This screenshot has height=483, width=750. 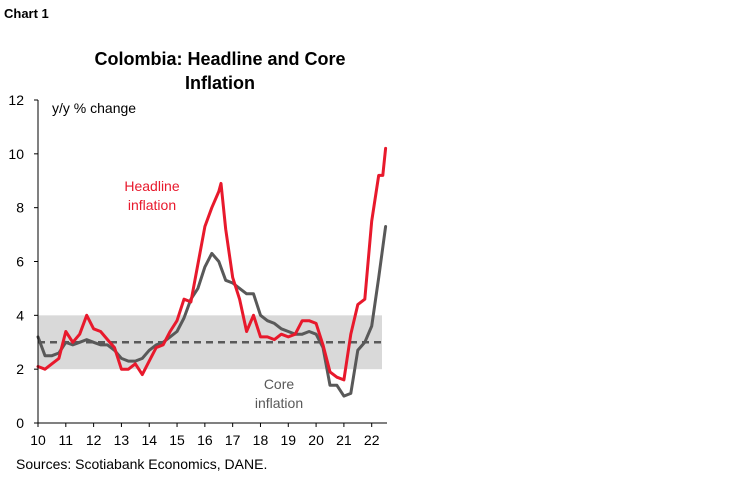 What do you see at coordinates (16, 154) in the screenshot?
I see `y-tick-label: 10` at bounding box center [16, 154].